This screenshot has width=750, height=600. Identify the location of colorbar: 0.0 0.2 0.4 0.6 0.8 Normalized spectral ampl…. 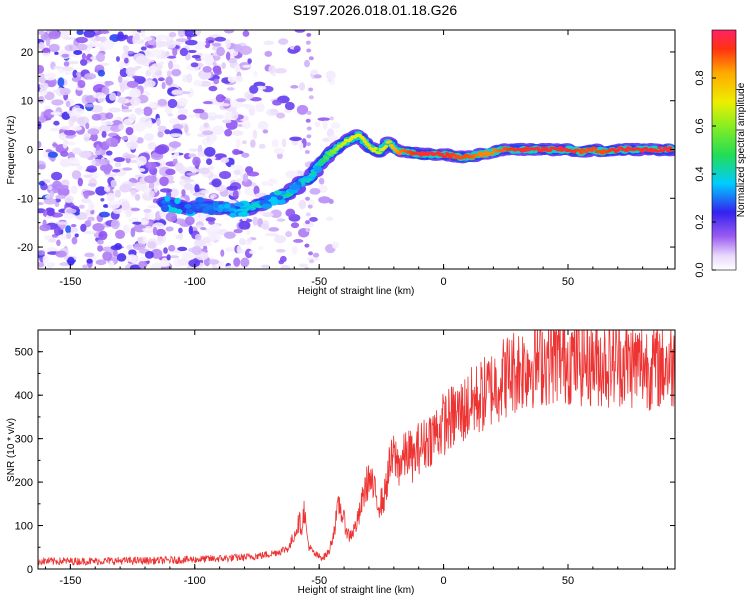
(720, 153).